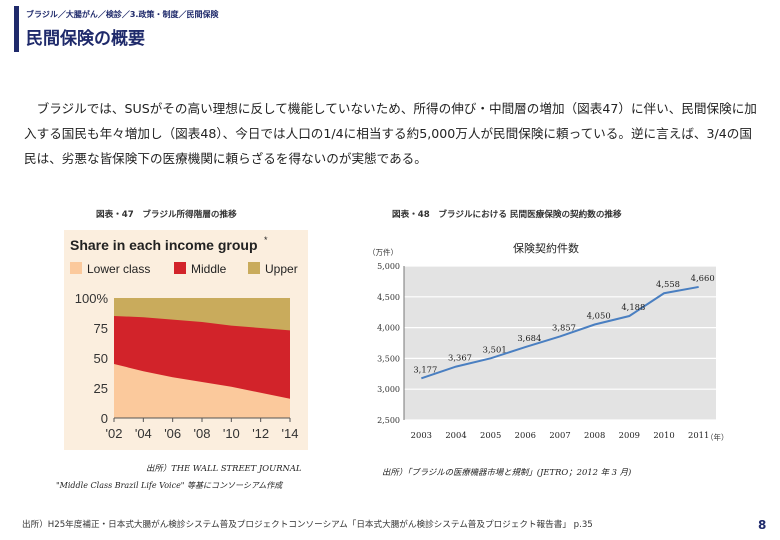  What do you see at coordinates (388, 420) in the screenshot?
I see `y-tick-label: 2,500` at bounding box center [388, 420].